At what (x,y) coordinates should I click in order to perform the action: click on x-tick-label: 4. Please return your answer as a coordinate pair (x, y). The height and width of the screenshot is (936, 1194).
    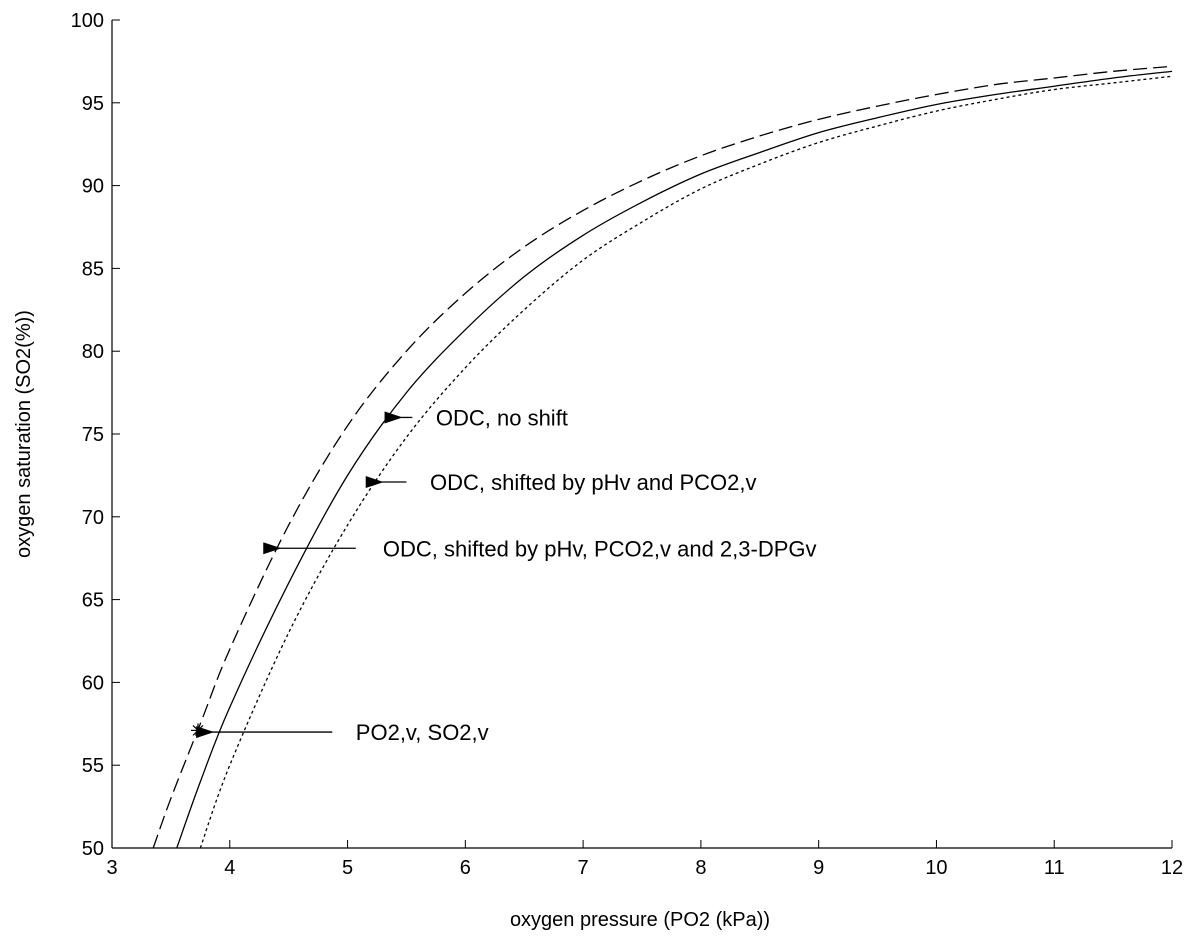
    Looking at the image, I should click on (229, 868).